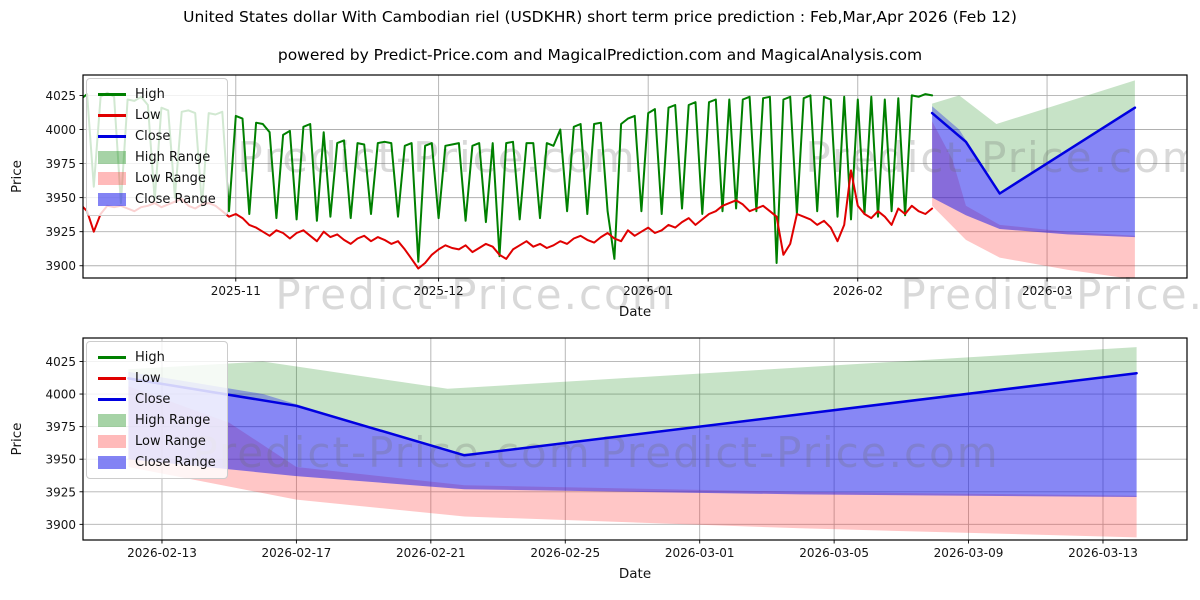 The image size is (1200, 600). What do you see at coordinates (834, 553) in the screenshot?
I see `x-tick-label: 2026-03-05` at bounding box center [834, 553].